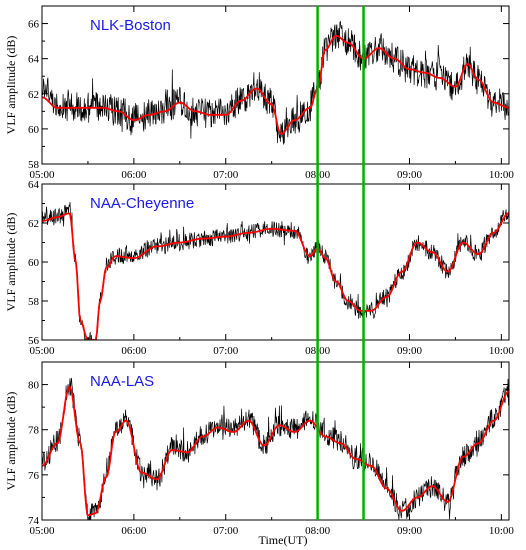  I want to click on naa-las-x-tick-label: 09:00, so click(410, 531).